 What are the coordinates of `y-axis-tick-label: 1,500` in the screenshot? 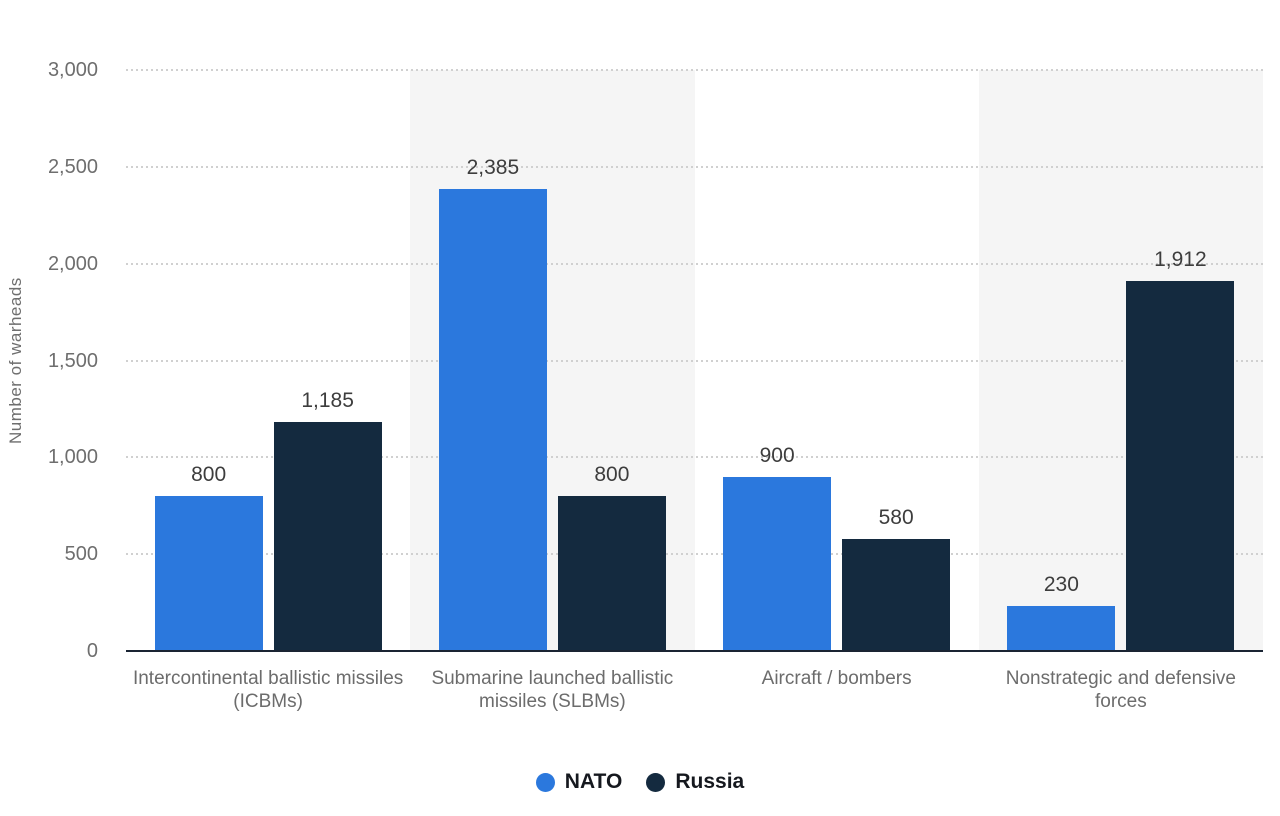 It's located at (72, 361).